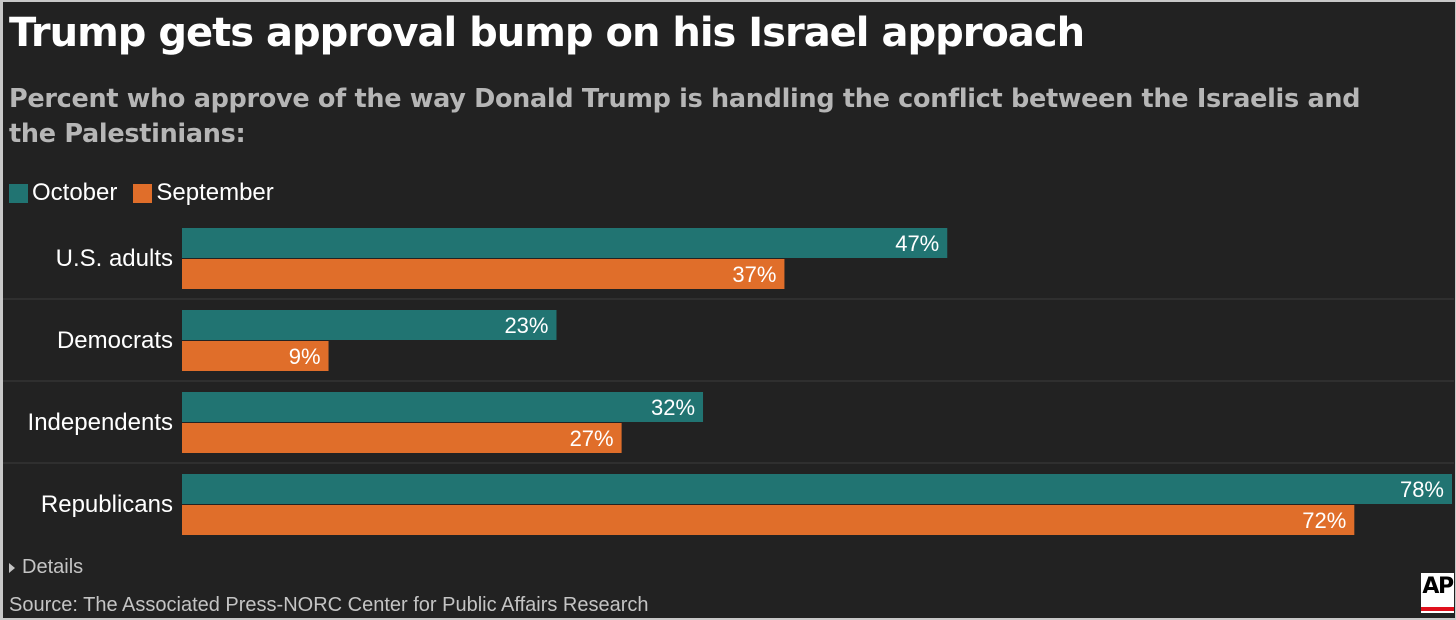 The image size is (1456, 620). I want to click on value-label-september-independents: 27%, so click(592, 438).